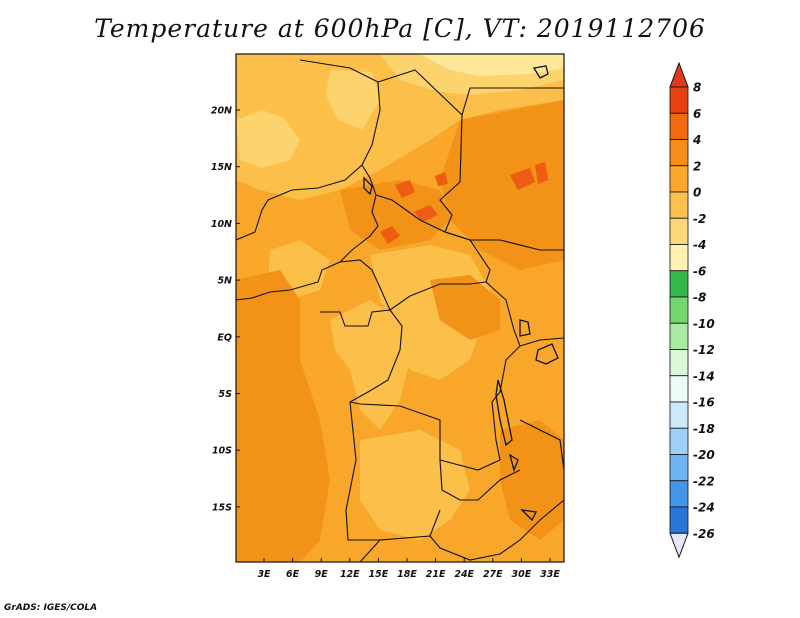  Describe the element at coordinates (322, 574) in the screenshot. I see `x-tick-label: 9E` at that location.